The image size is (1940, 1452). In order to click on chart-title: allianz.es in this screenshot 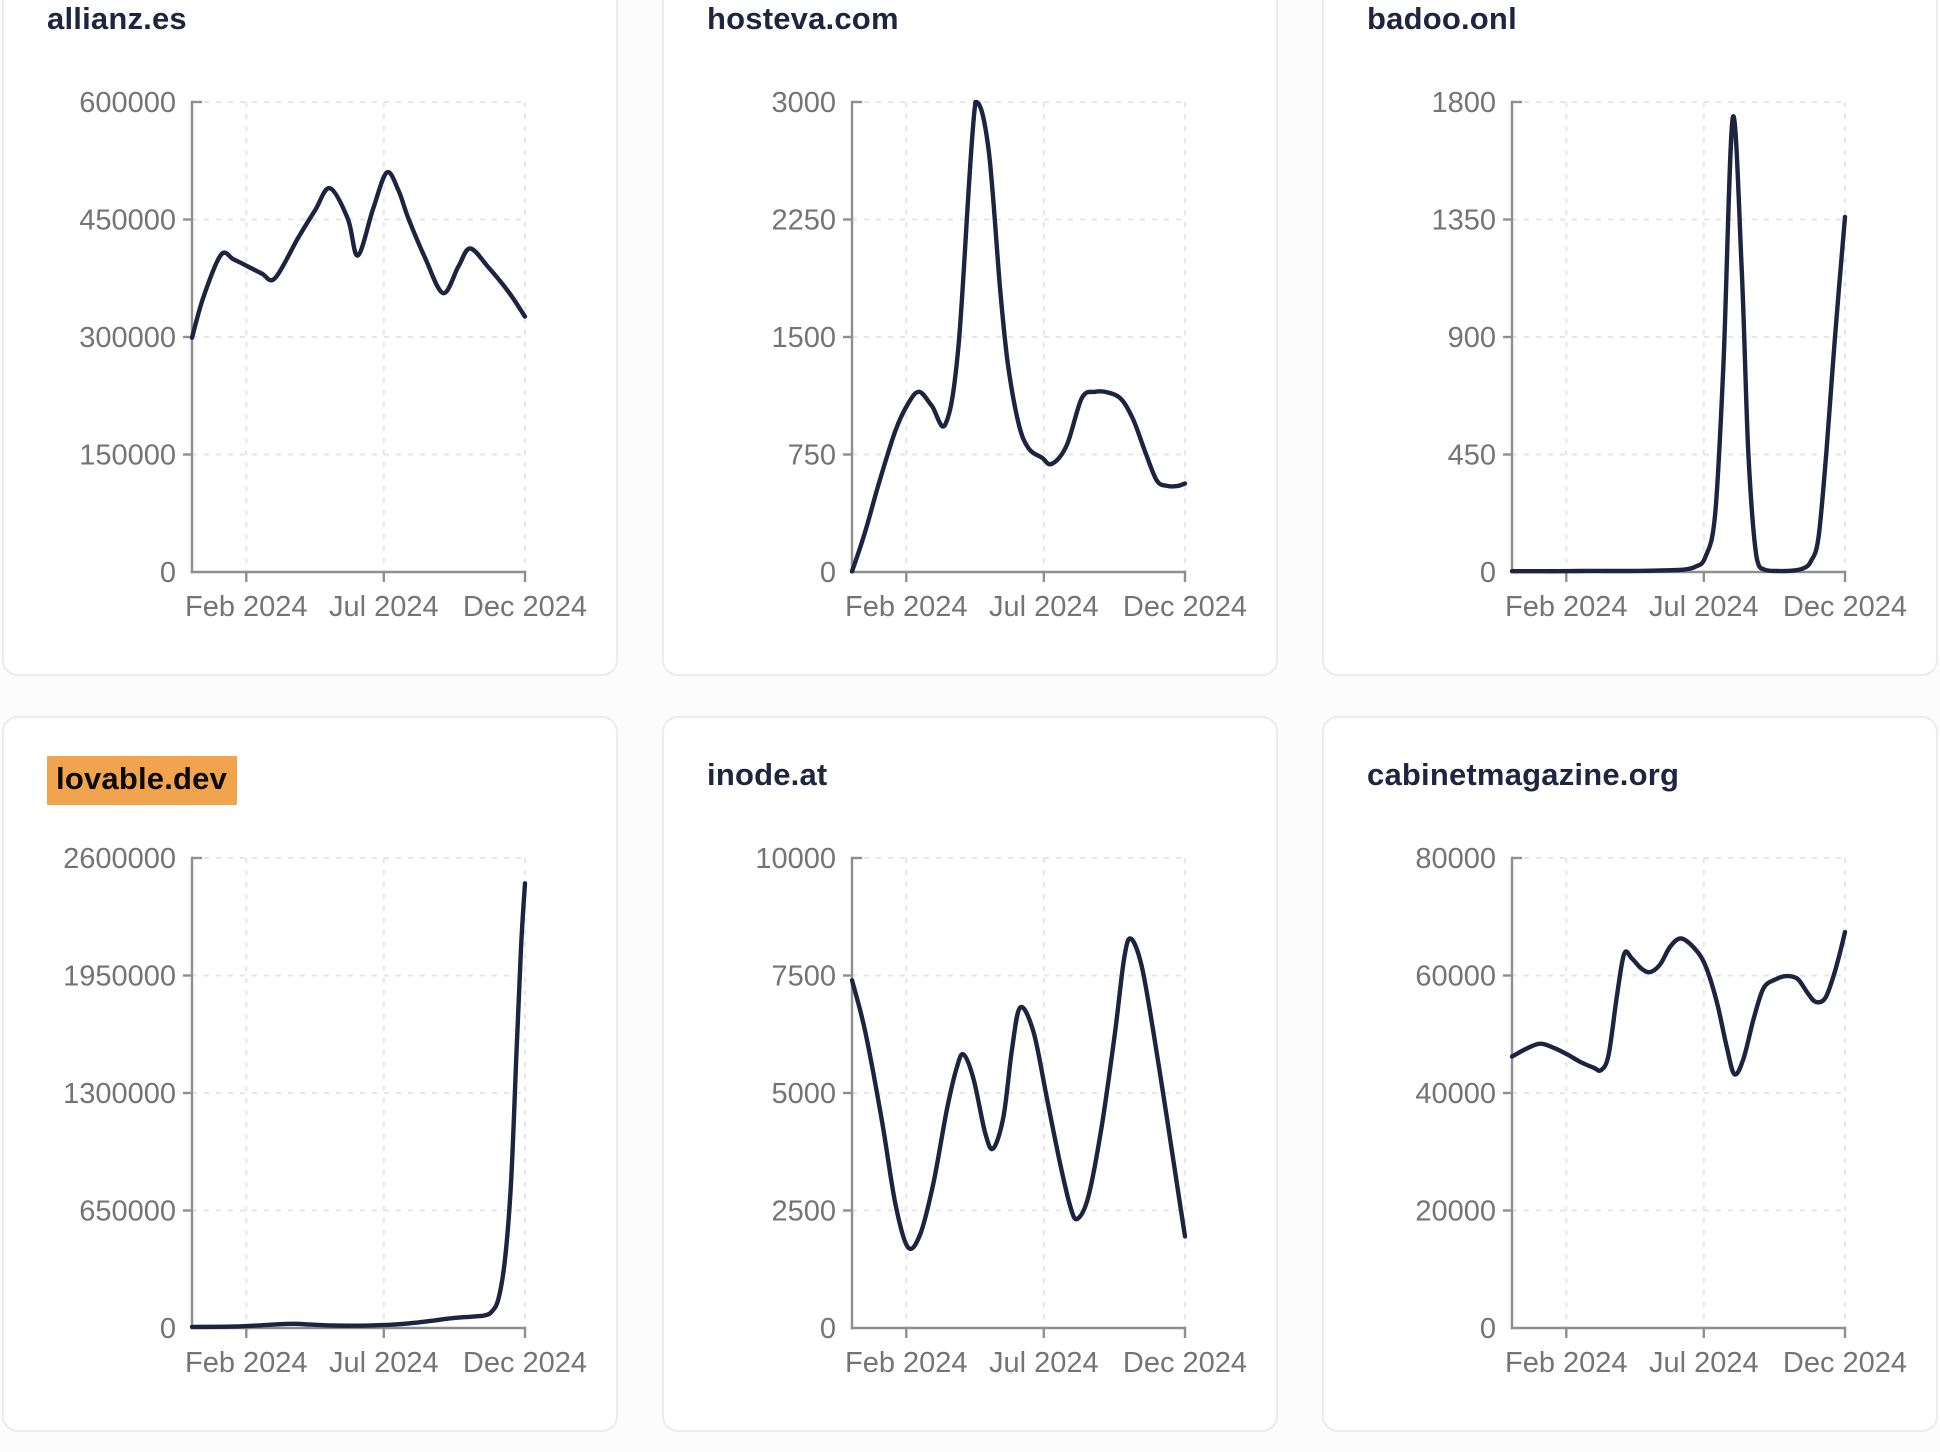, I will do `click(117, 19)`.